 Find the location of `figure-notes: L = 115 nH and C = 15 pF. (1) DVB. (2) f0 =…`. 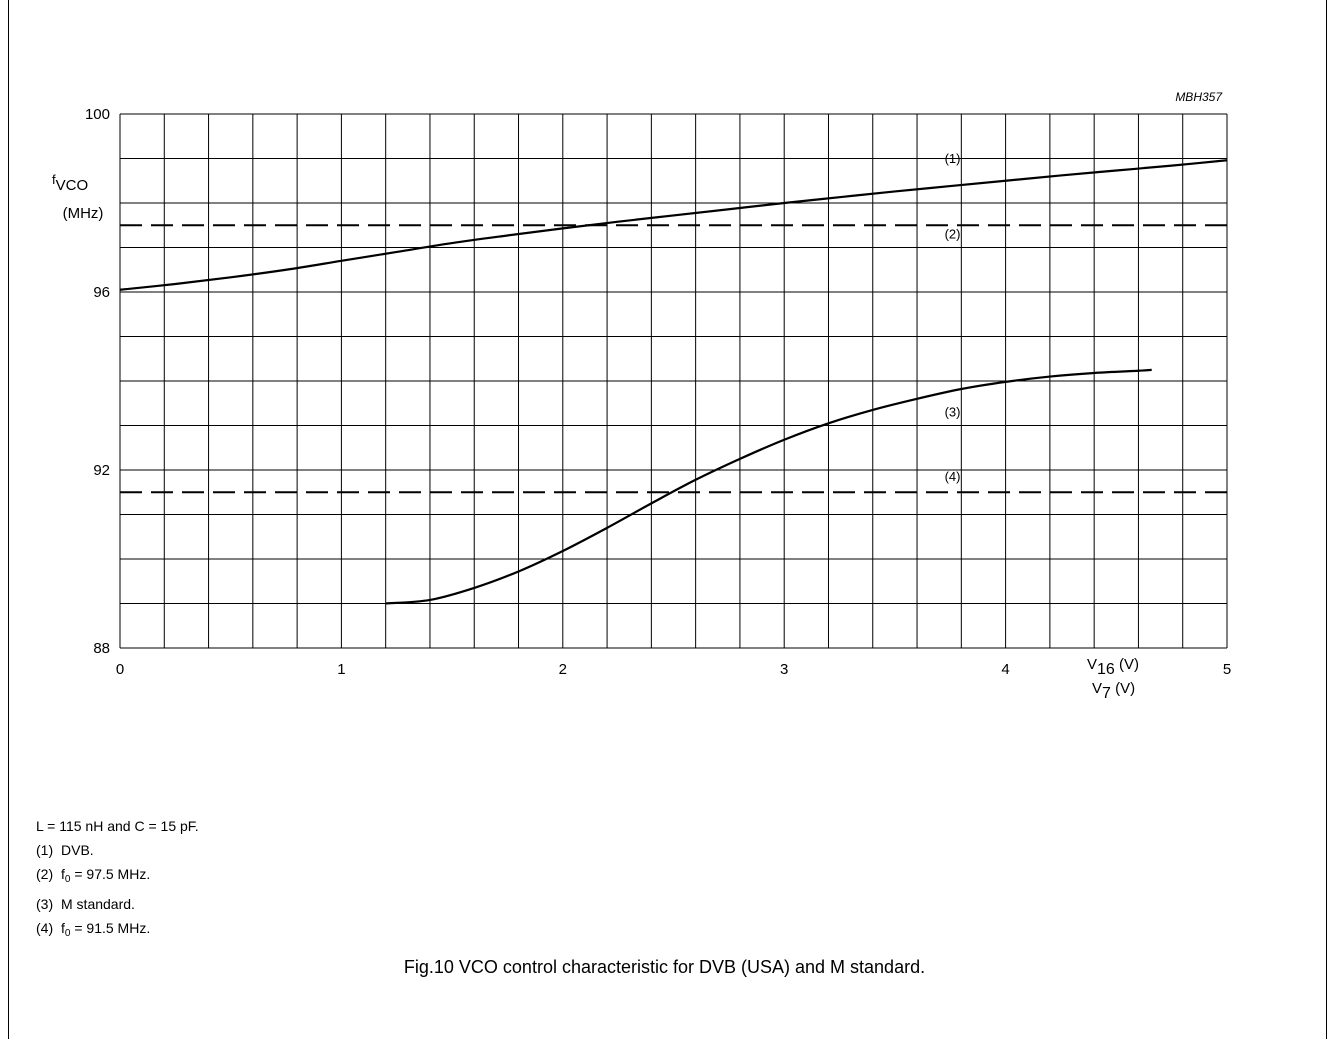

figure-notes: L = 115 nH and C = 15 pF. (1) DVB. (2) f0 =… is located at coordinates (117, 880).